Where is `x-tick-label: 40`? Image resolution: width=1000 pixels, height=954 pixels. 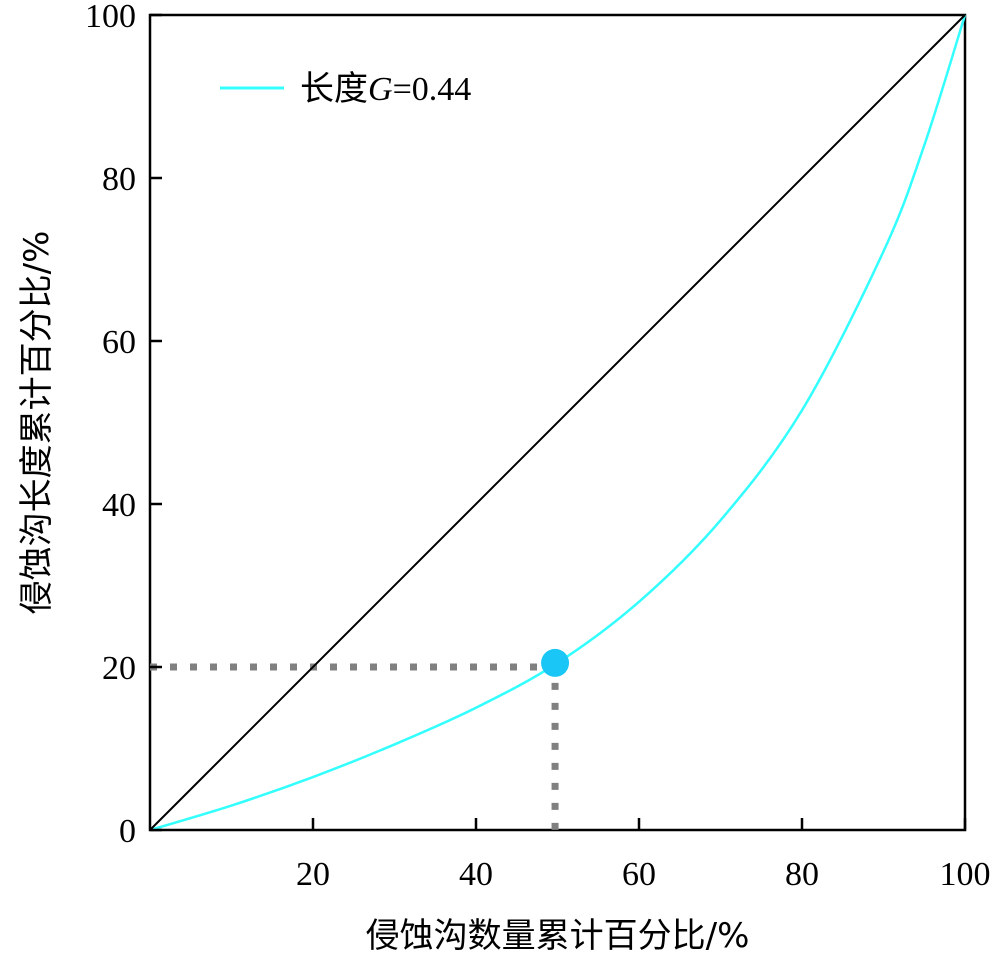
x-tick-label: 40 is located at coordinates (476, 874).